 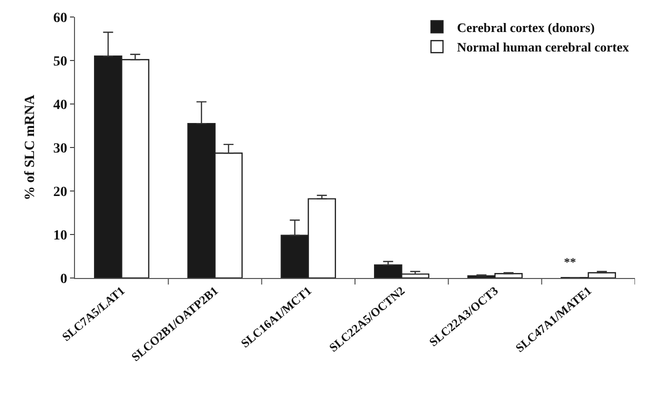 What do you see at coordinates (526, 27) in the screenshot?
I see `legend-label: Cerebral cortex (donors)` at bounding box center [526, 27].